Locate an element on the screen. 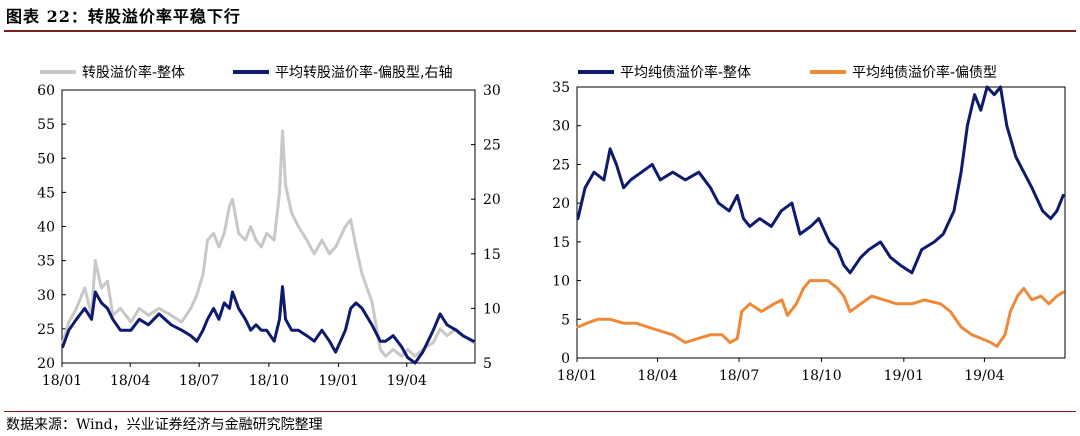  y-tick-label: 60 is located at coordinates (46, 91).